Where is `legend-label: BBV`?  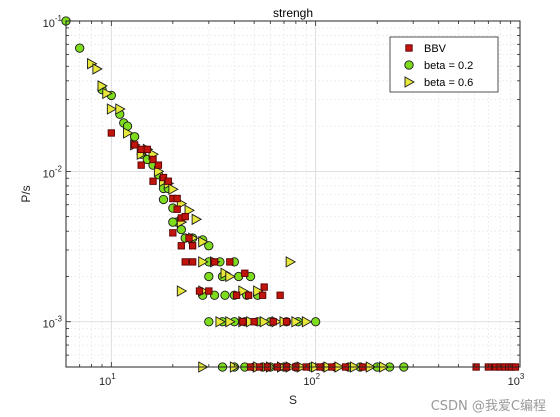 legend-label: BBV is located at coordinates (435, 49).